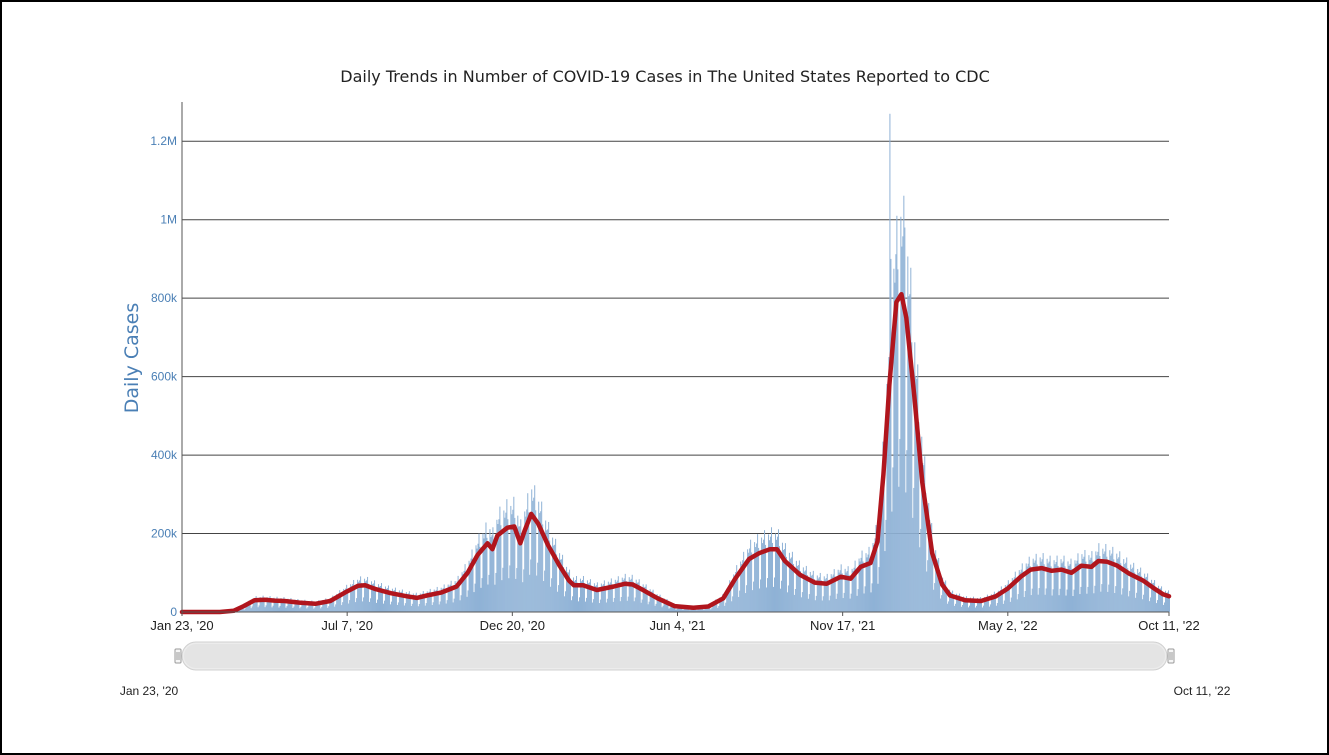 The width and height of the screenshot is (1329, 755). I want to click on x-tick-label: Jan 23, '20, so click(181, 625).